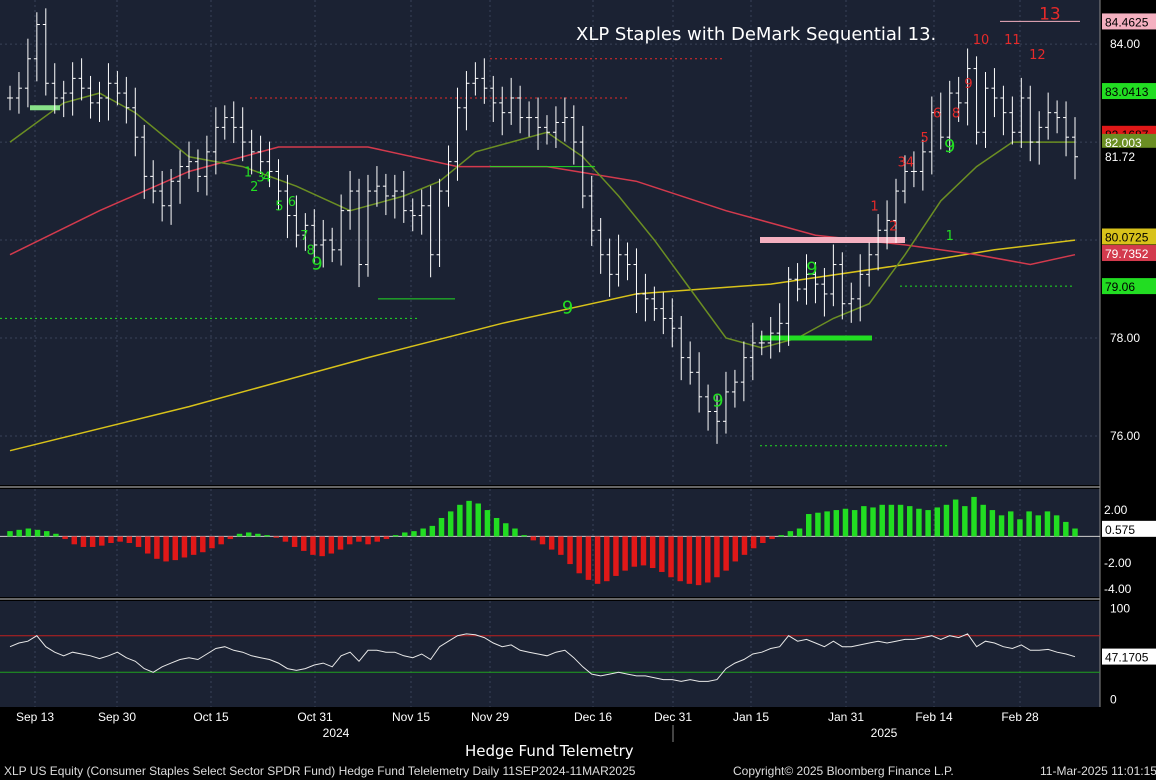 This screenshot has height=780, width=1156. What do you see at coordinates (846, 717) in the screenshot?
I see `x-tick-label: Jan 31` at bounding box center [846, 717].